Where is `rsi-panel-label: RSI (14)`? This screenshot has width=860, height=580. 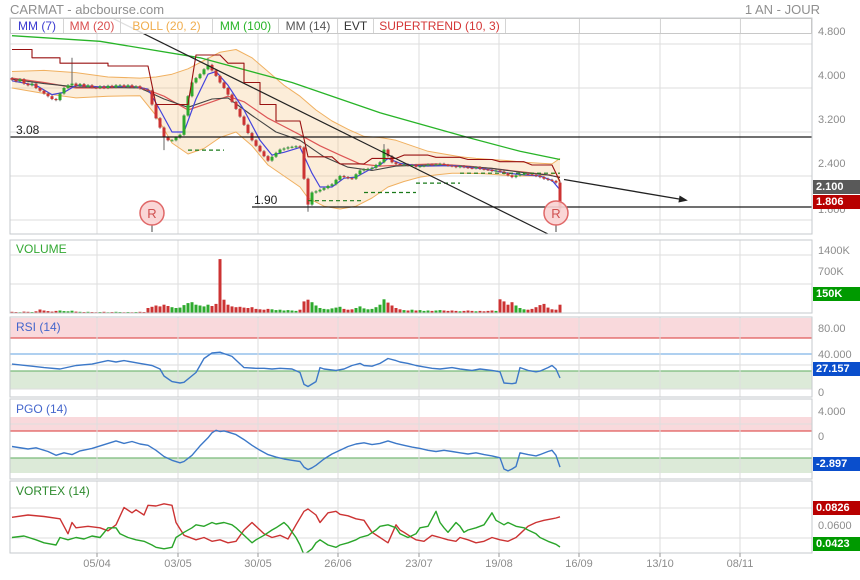 rsi-panel-label: RSI (14) is located at coordinates (38, 327).